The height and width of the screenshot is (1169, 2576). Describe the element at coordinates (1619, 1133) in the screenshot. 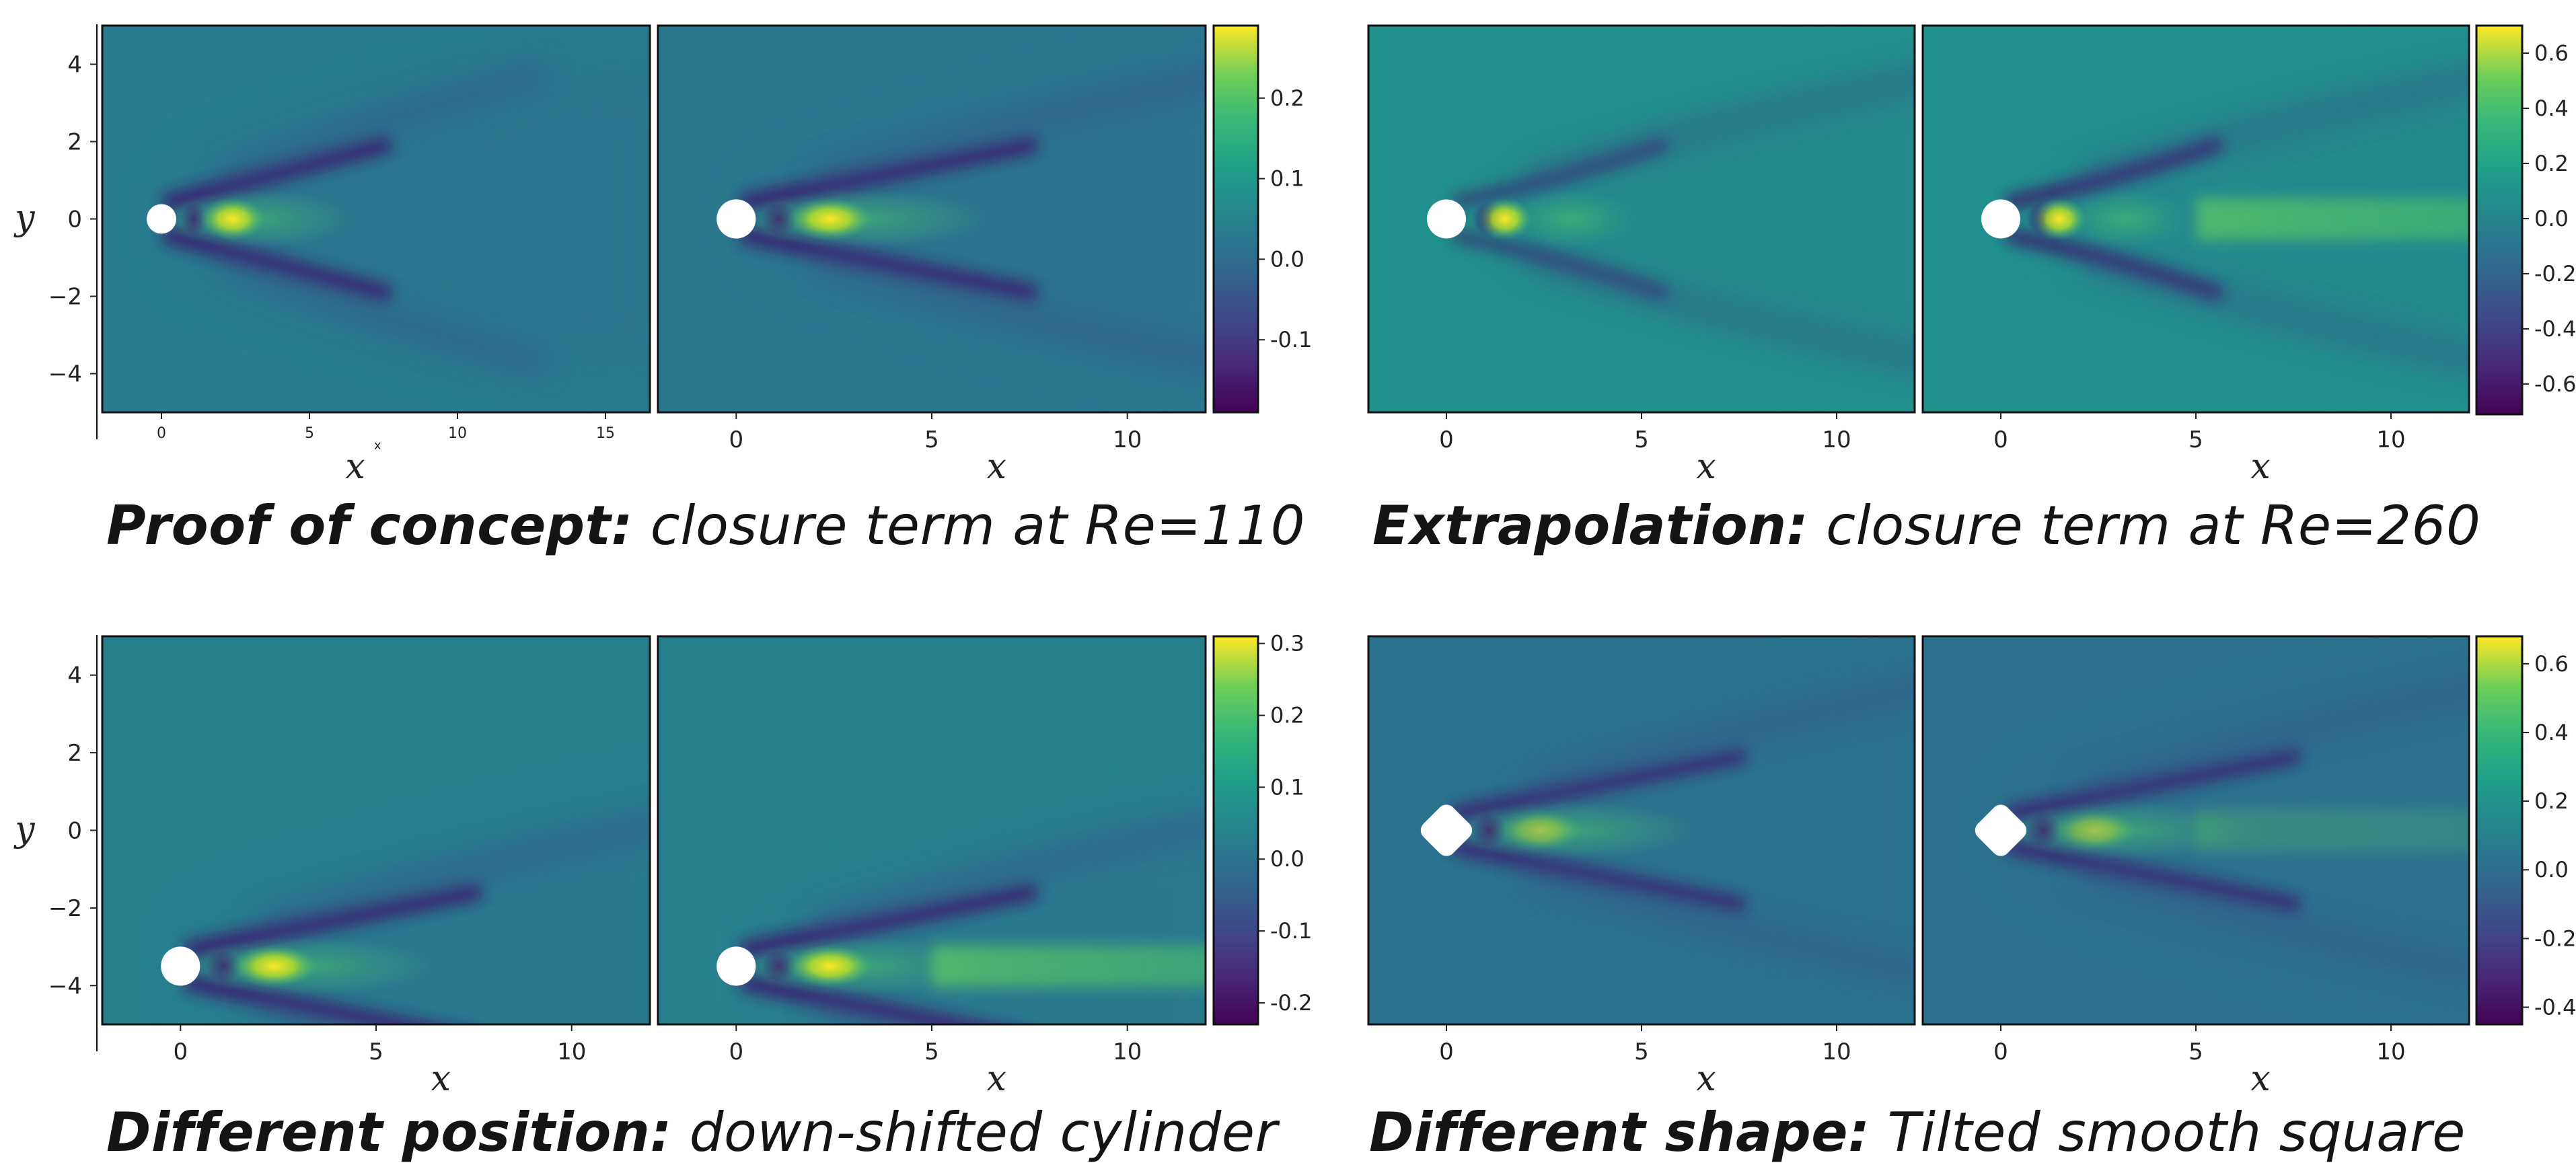

I see `caption-bold: Different shape:` at that location.